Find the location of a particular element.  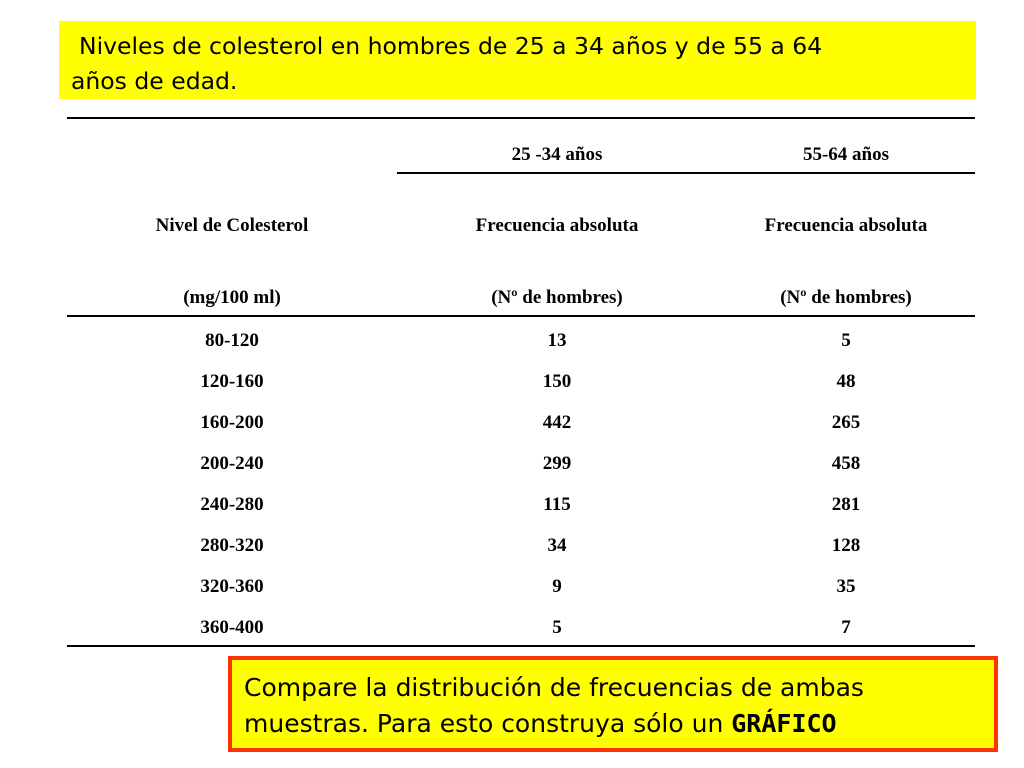

group-header-25-34: 25 -34 años is located at coordinates (557, 154).